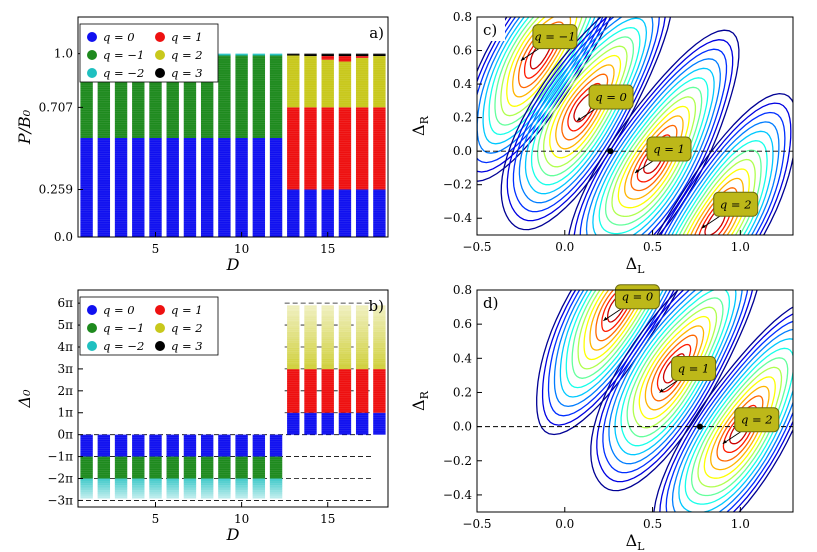 The height and width of the screenshot is (552, 817). I want to click on x-tick-label: 5, so click(156, 519).